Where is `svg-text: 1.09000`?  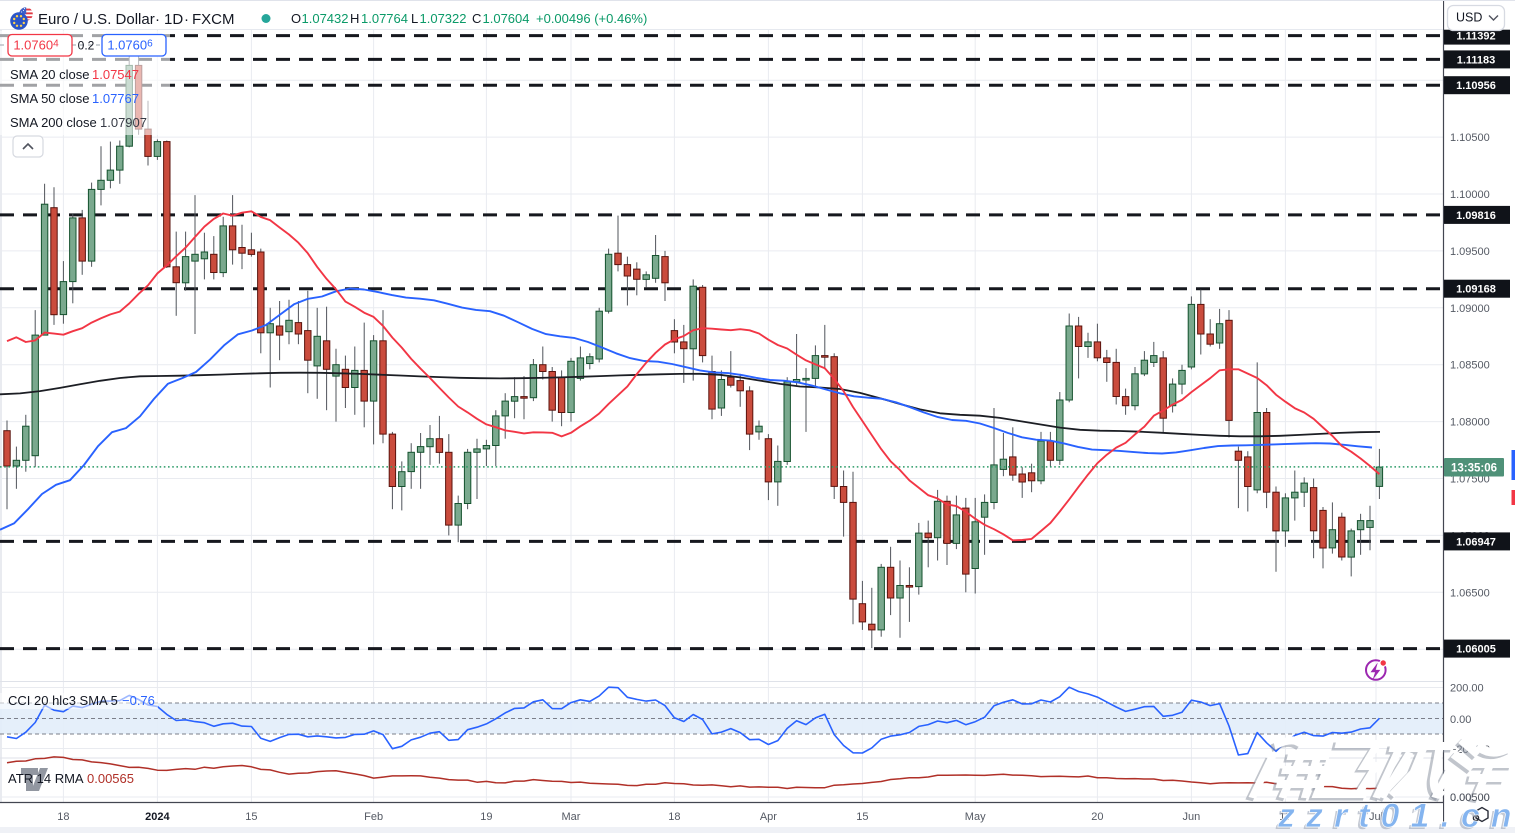
svg-text: 1.09000 is located at coordinates (1470, 309).